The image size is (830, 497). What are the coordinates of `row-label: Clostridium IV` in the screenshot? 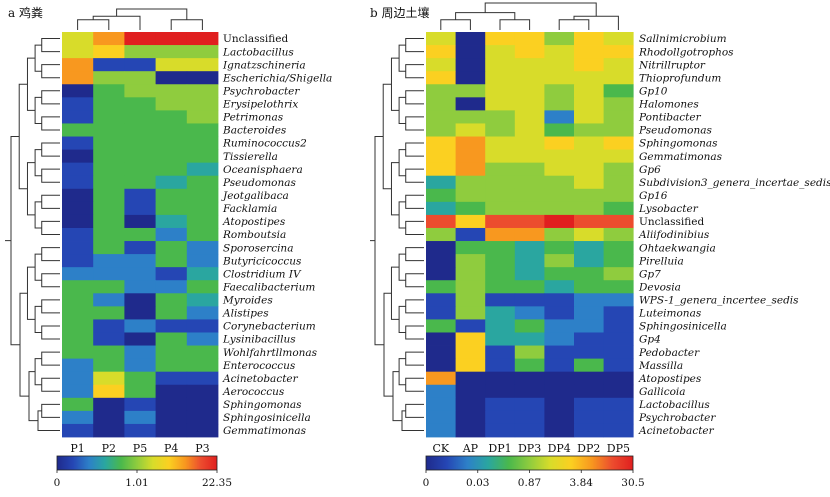 It's located at (262, 274).